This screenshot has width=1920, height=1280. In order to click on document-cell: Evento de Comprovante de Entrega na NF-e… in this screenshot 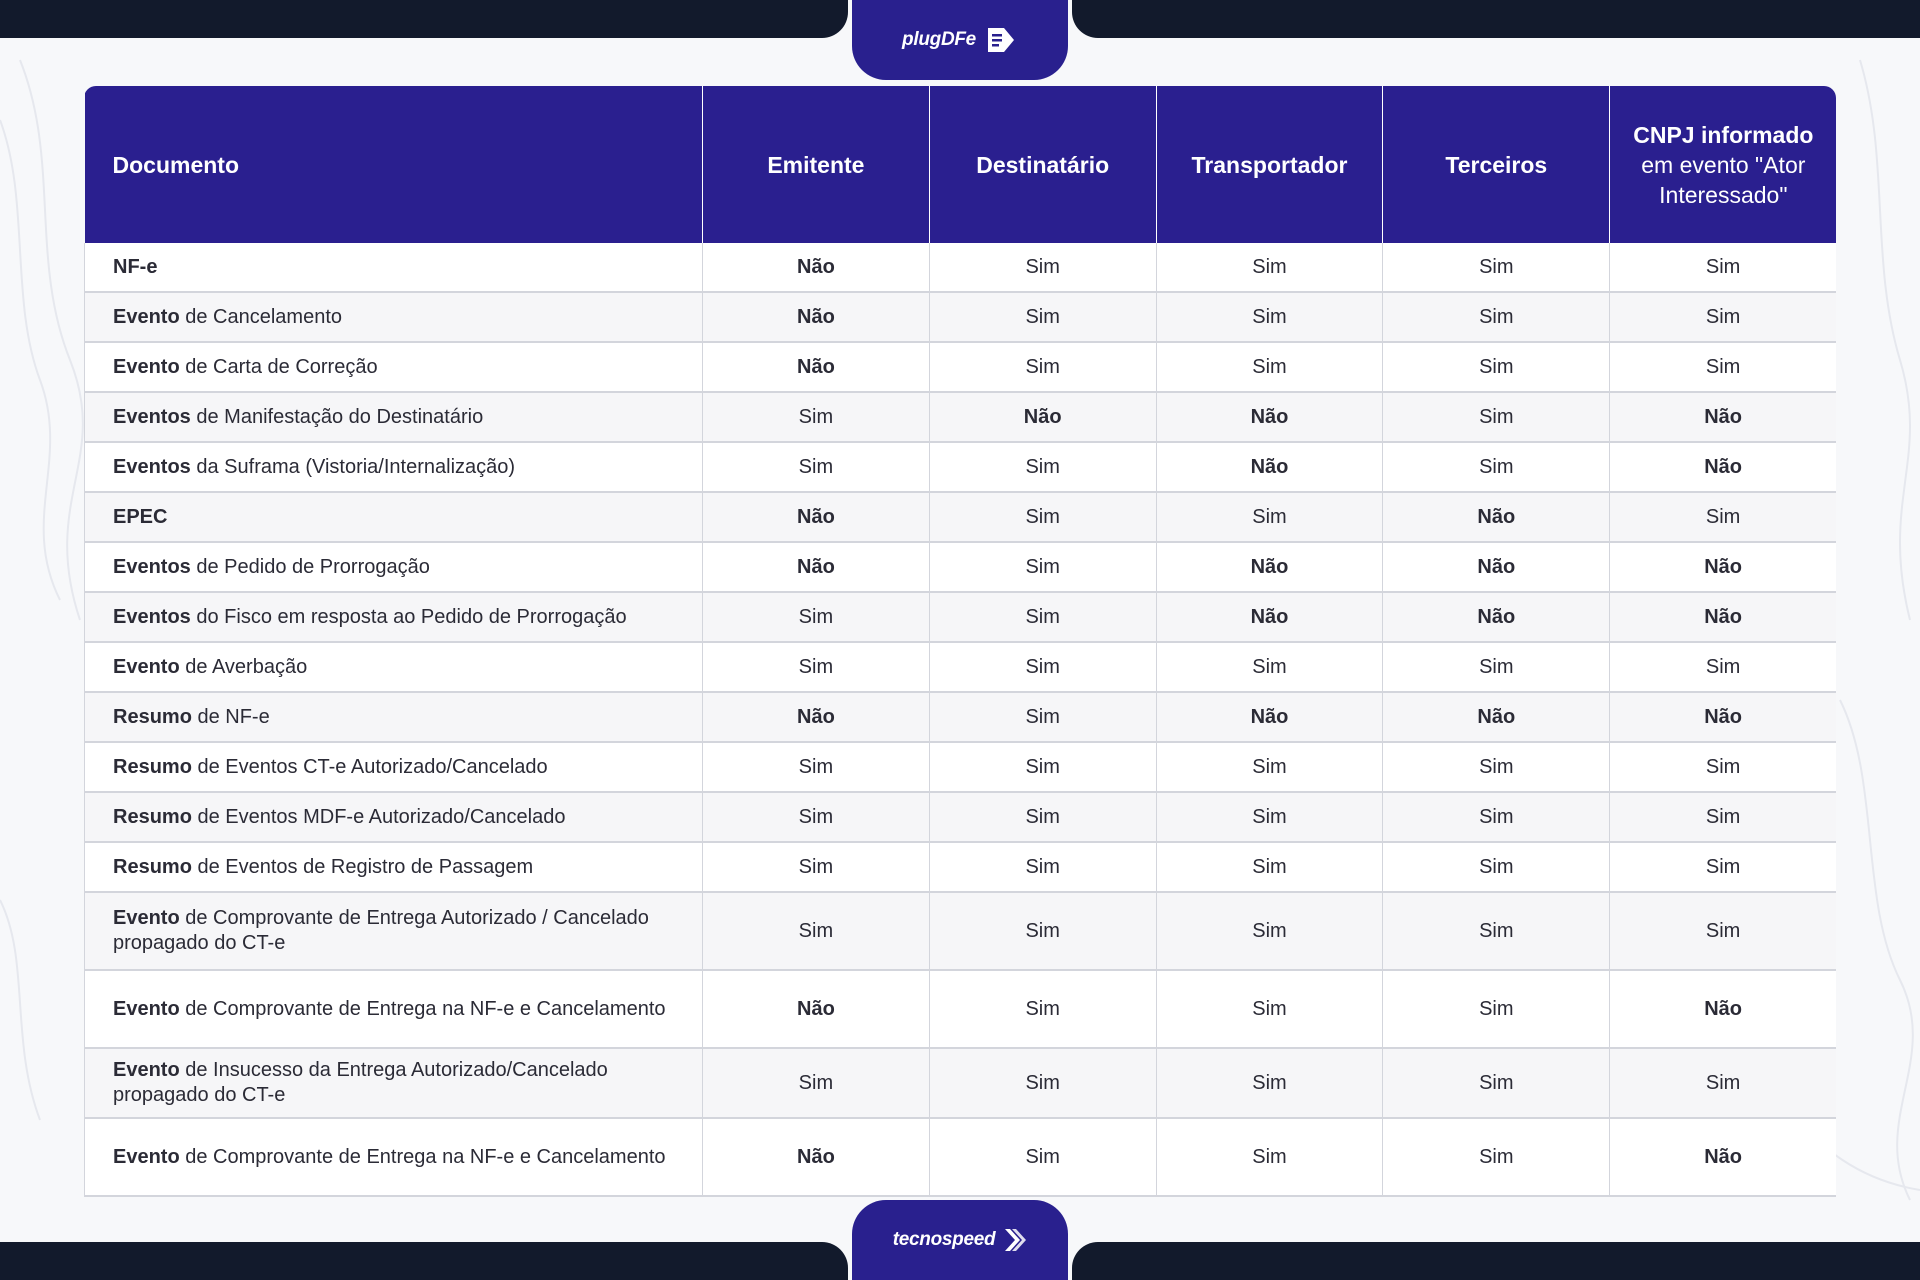, I will do `click(393, 1009)`.